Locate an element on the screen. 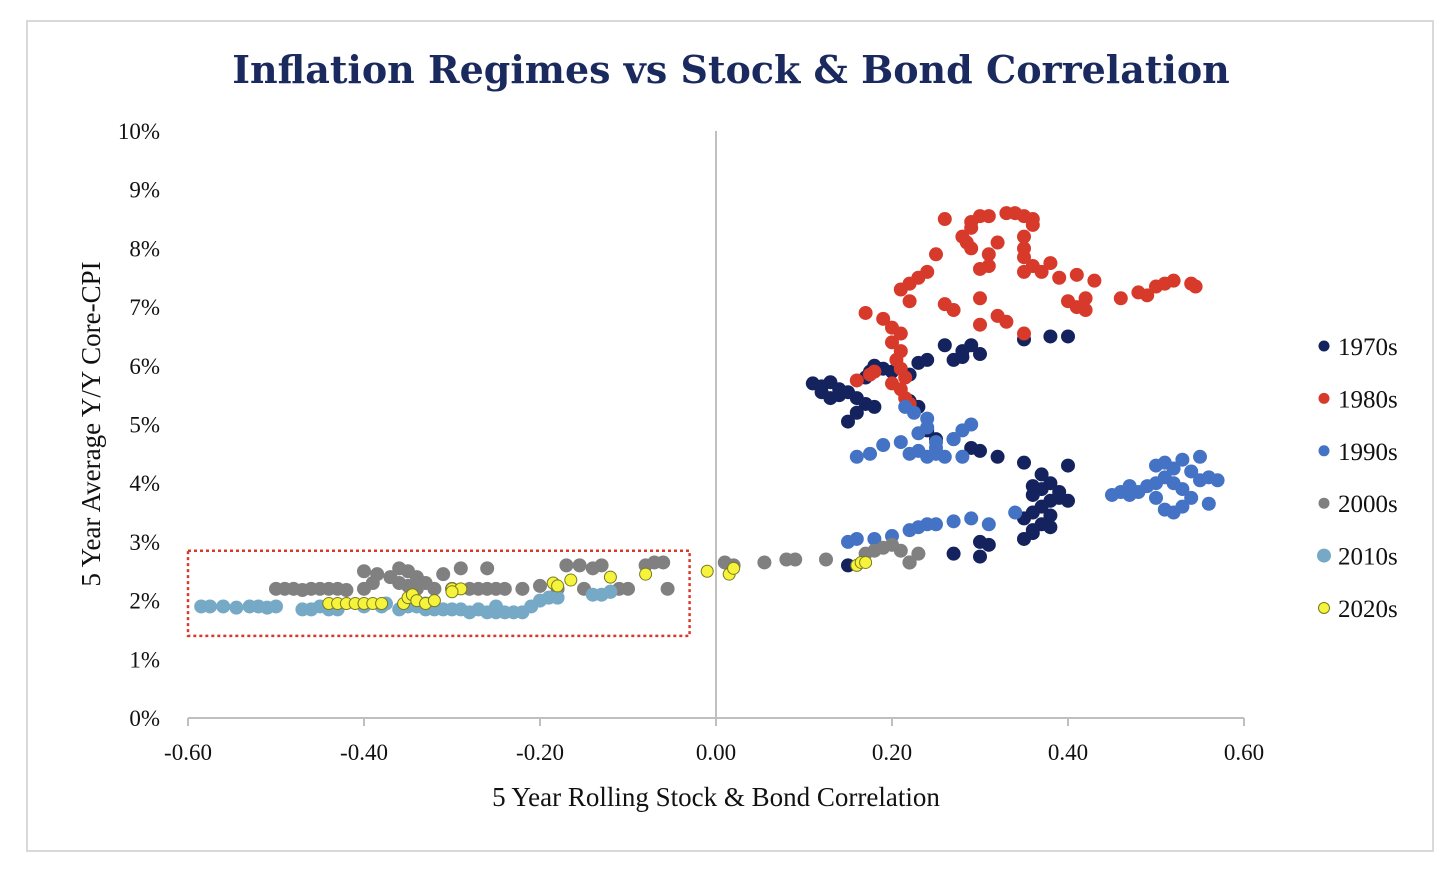  y-tick-label: 1% is located at coordinates (144, 659).